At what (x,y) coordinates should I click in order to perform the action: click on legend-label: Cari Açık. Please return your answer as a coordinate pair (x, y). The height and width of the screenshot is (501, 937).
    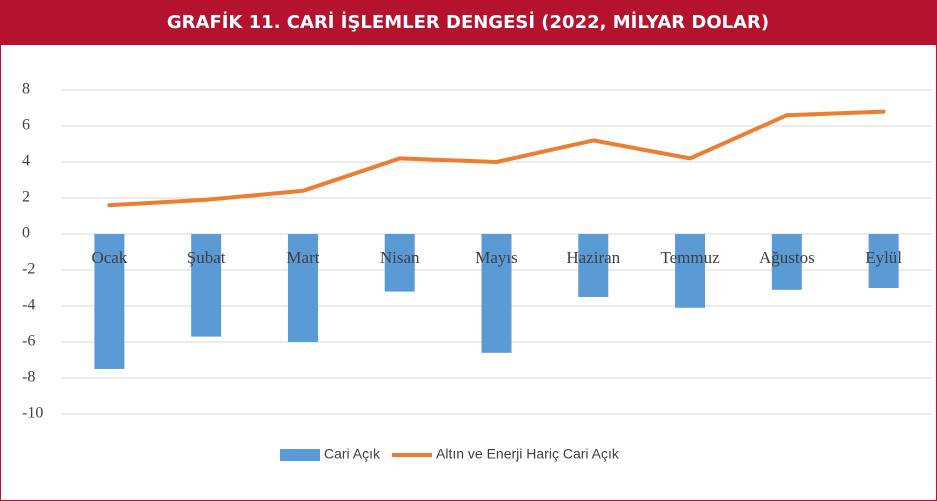
    Looking at the image, I should click on (352, 454).